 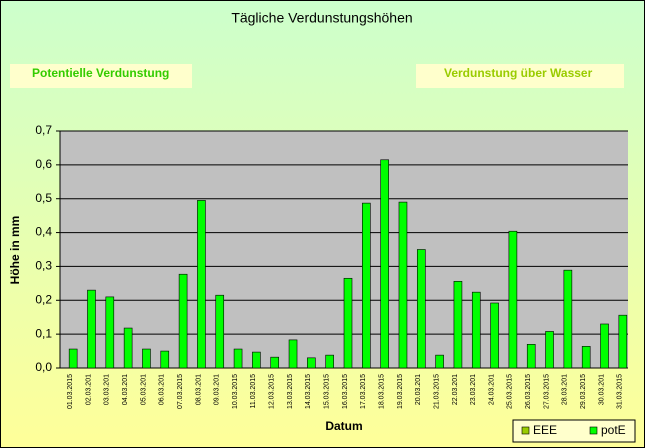 What do you see at coordinates (528, 391) in the screenshot?
I see `x-tick-label: 26.03.2015` at bounding box center [528, 391].